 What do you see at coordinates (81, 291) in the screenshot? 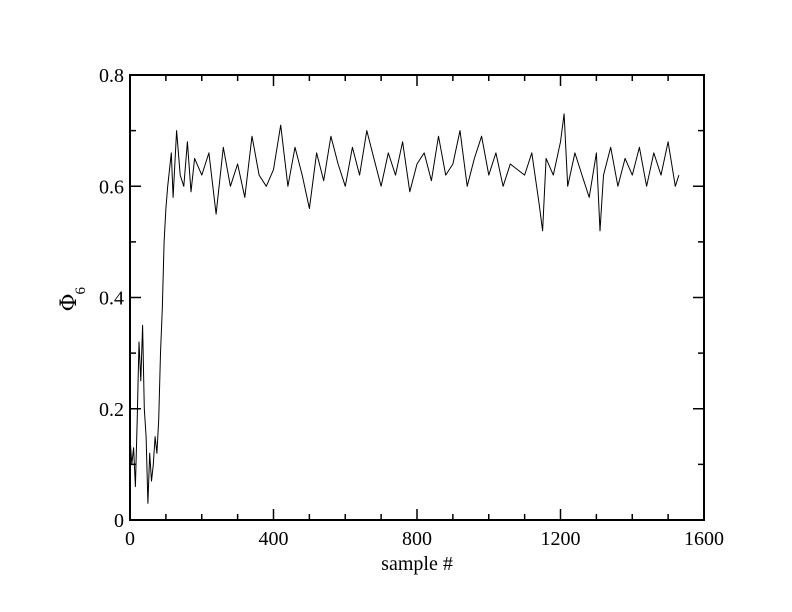
I see `y-axis-label-subscript: 6` at bounding box center [81, 291].